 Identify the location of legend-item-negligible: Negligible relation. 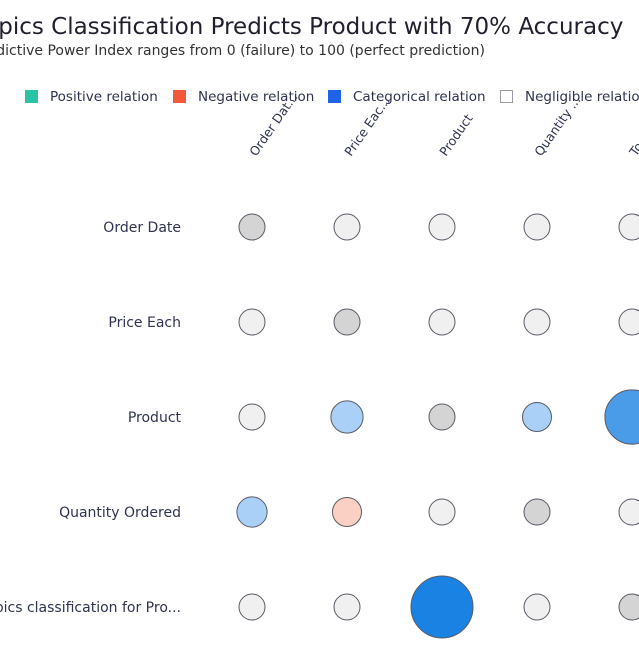
(569, 97).